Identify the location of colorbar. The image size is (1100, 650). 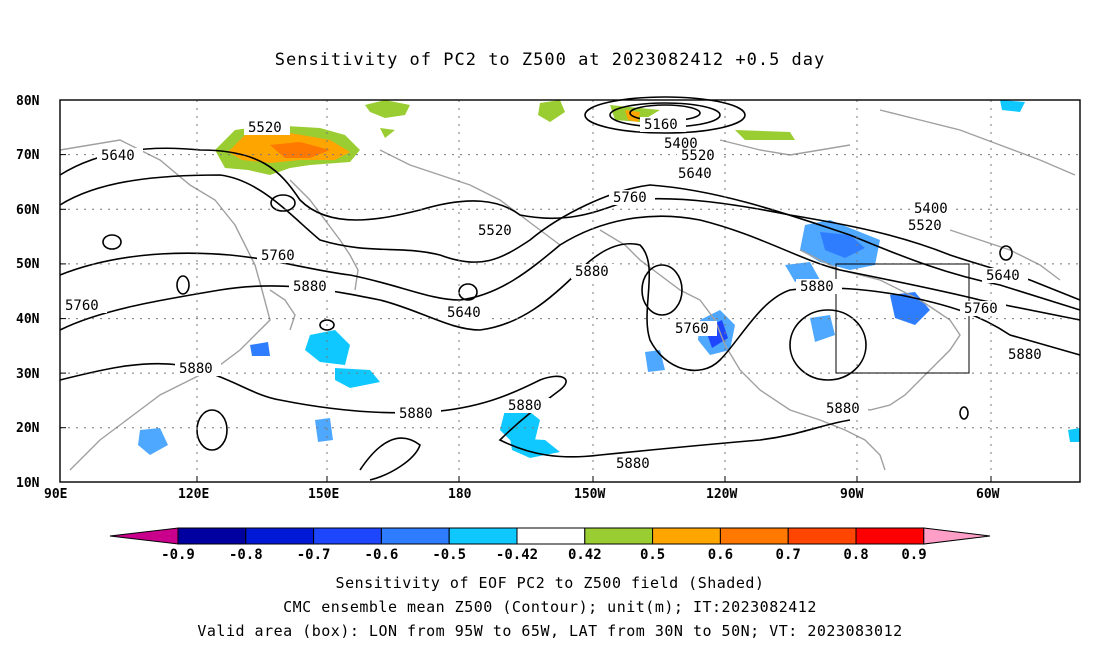
(550, 536).